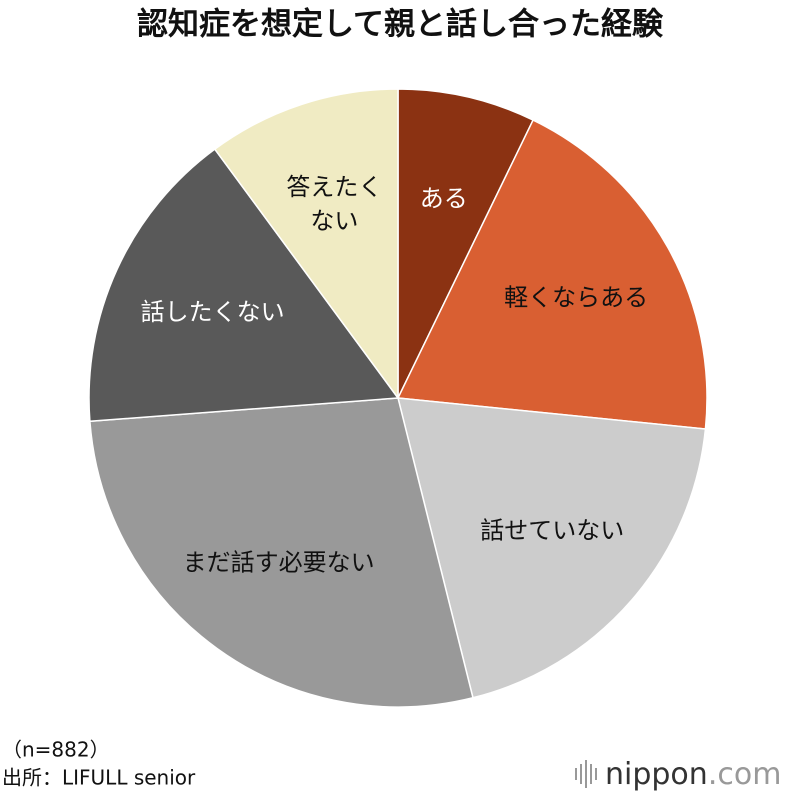 This screenshot has width=800, height=800. Describe the element at coordinates (400, 25) in the screenshot. I see `chart-title: 認知症を想定して親と話し合った経験` at that location.